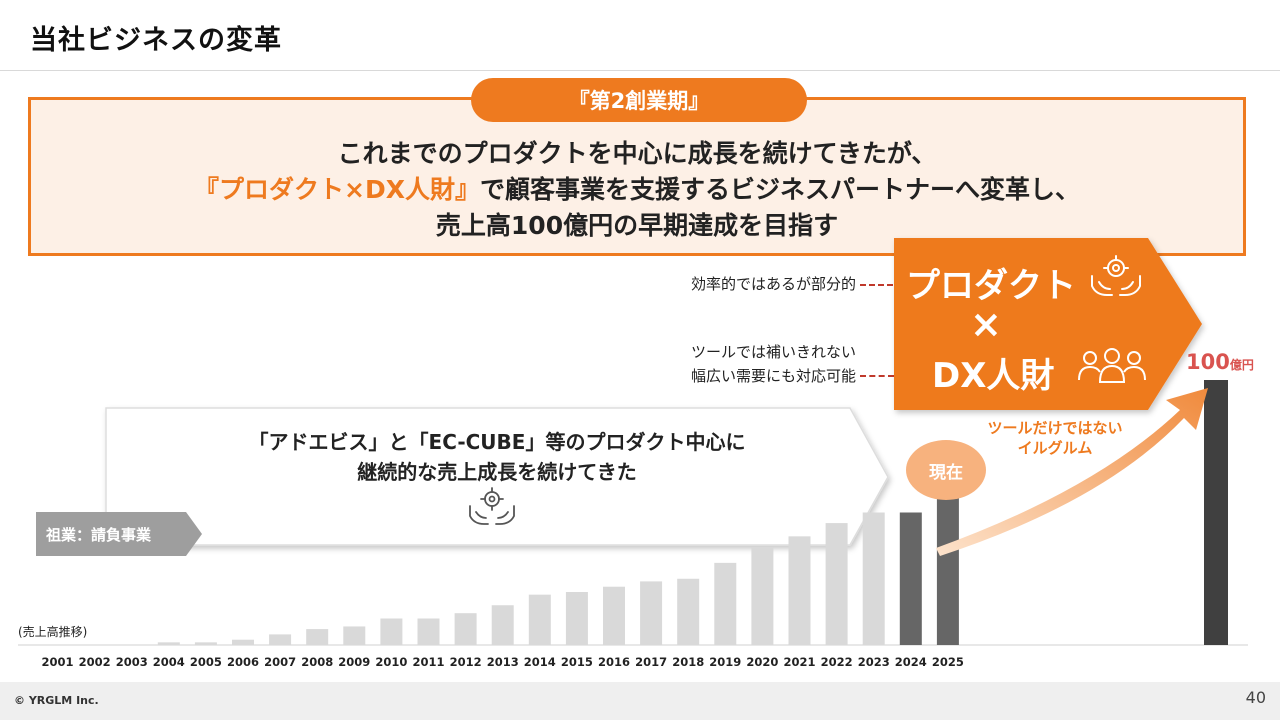  I want to click on tick-2018: 2018, so click(688, 662).